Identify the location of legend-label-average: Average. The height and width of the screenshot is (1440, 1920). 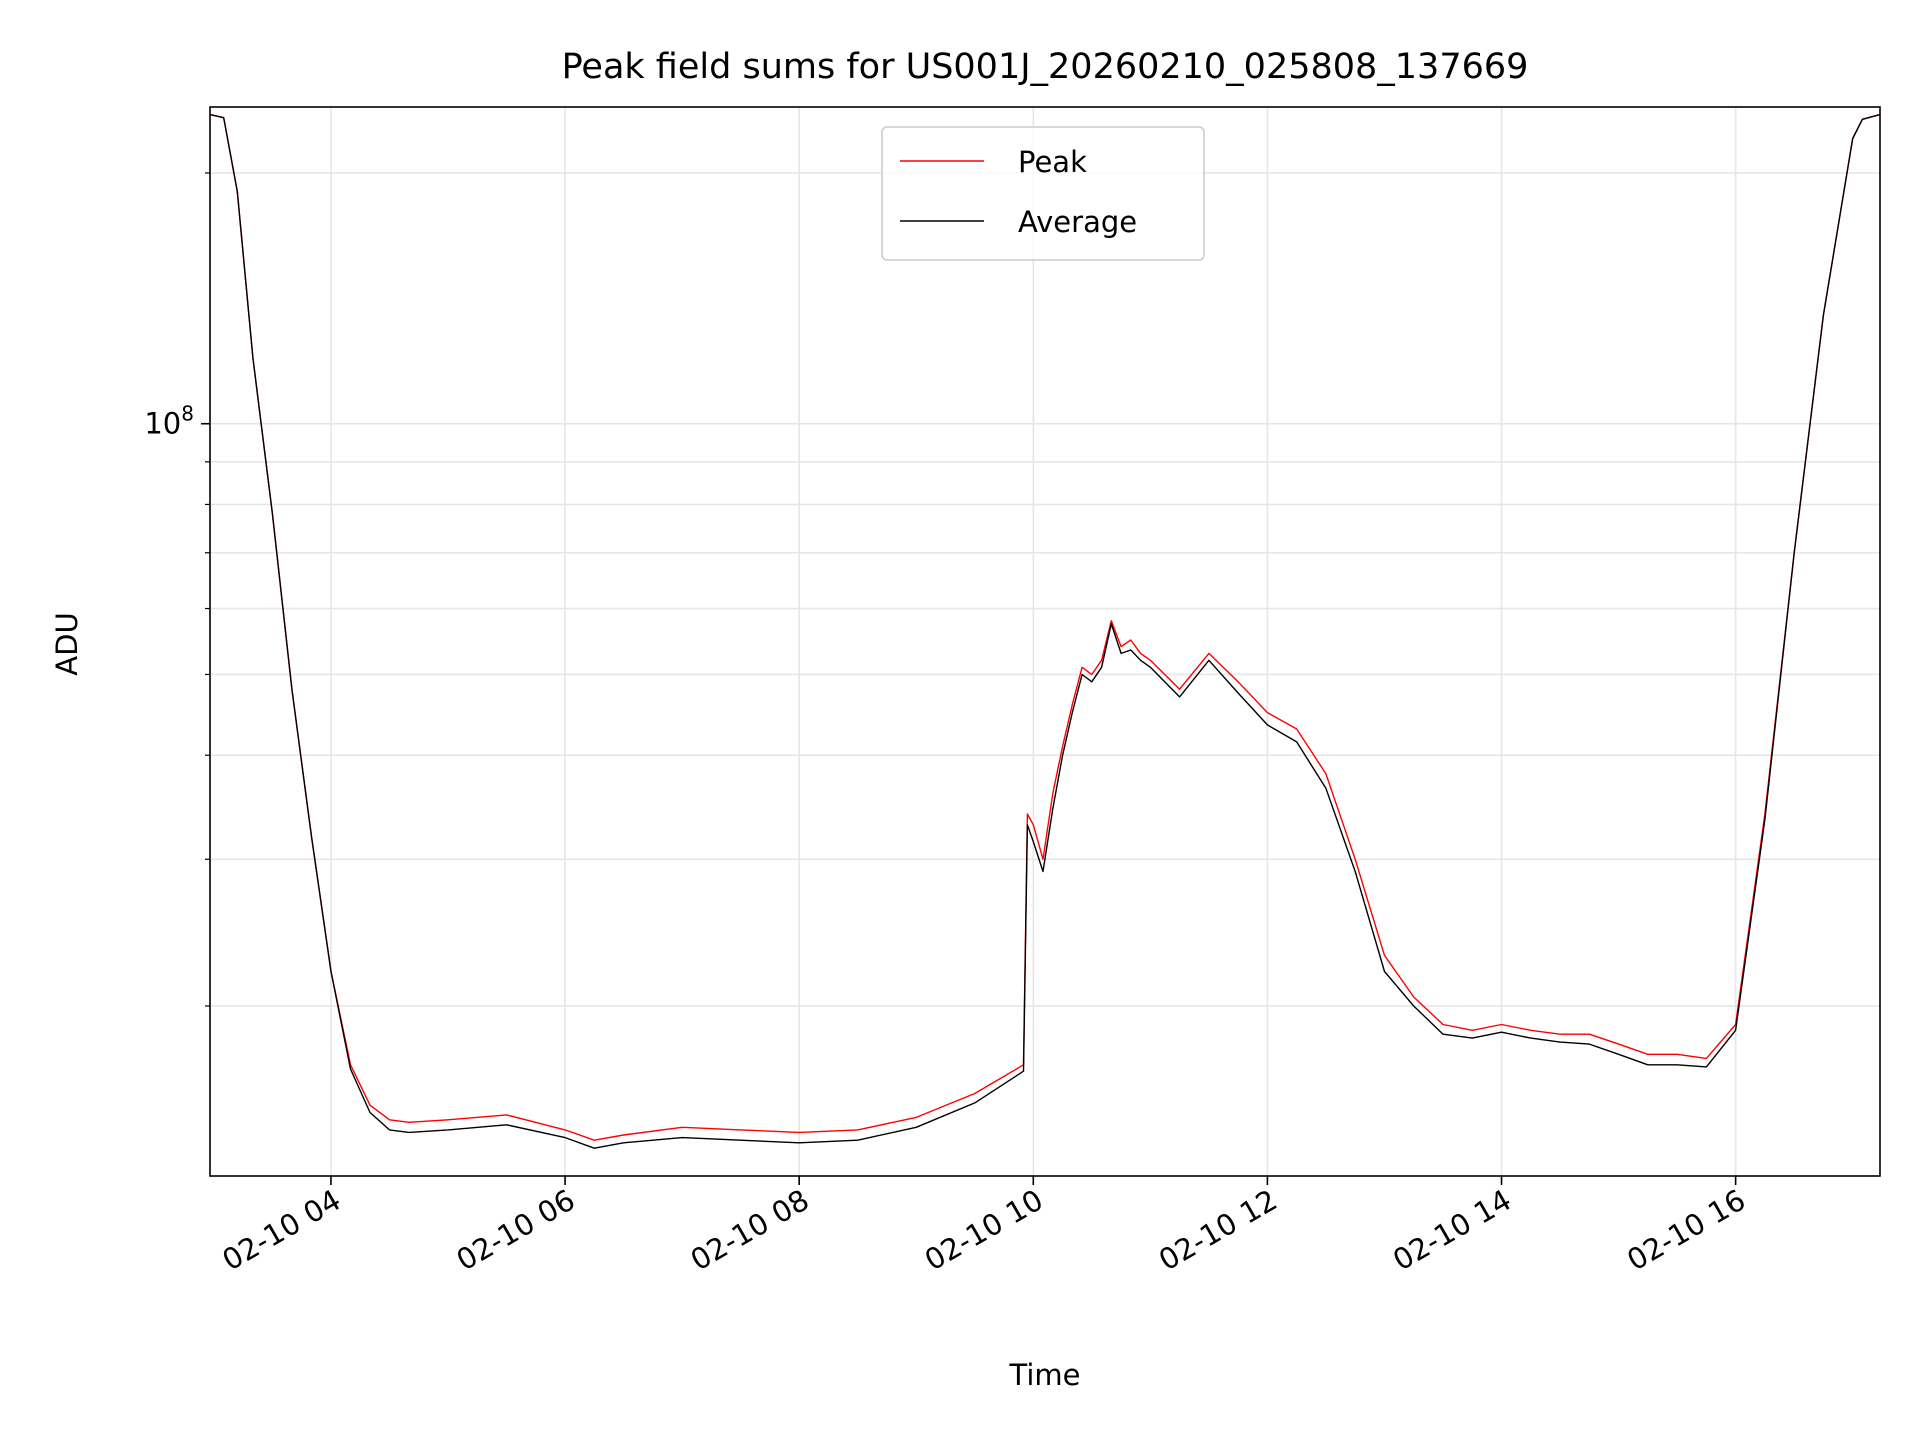
(1077, 222).